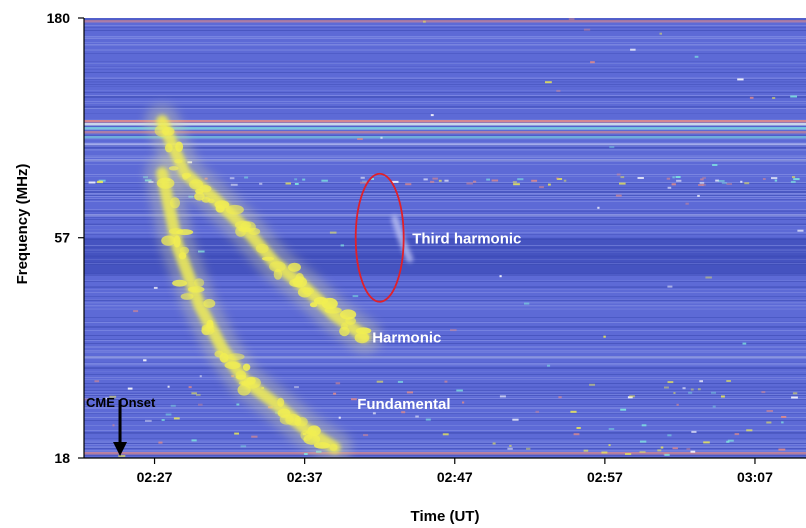  I want to click on annotation-third-harmonic: Third harmonic, so click(466, 239).